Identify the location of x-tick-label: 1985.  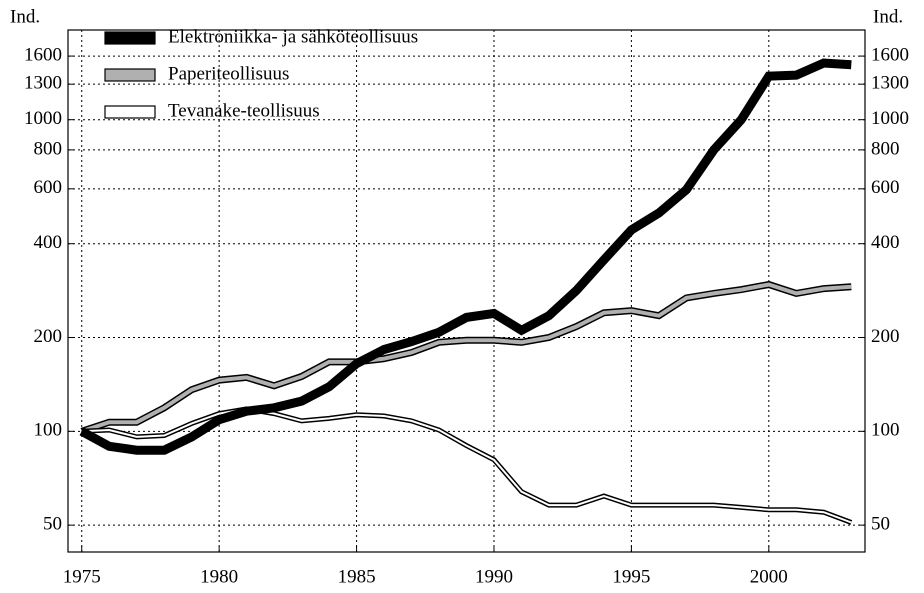
(357, 576).